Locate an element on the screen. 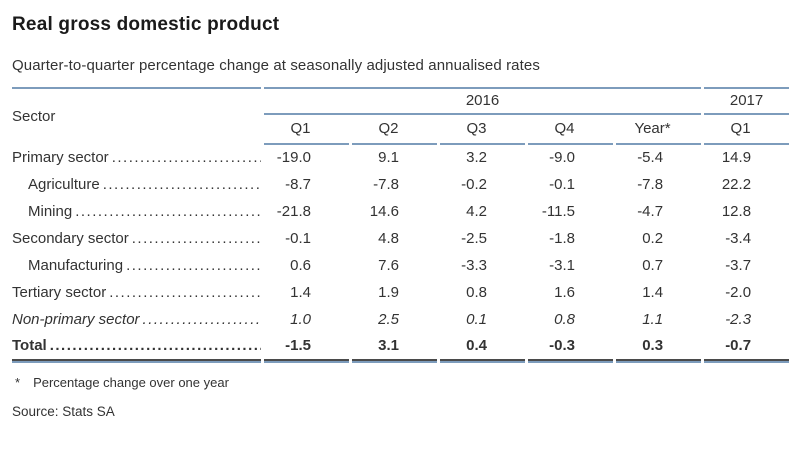 The image size is (800, 449). year-group-header: 2016 is located at coordinates (483, 101).